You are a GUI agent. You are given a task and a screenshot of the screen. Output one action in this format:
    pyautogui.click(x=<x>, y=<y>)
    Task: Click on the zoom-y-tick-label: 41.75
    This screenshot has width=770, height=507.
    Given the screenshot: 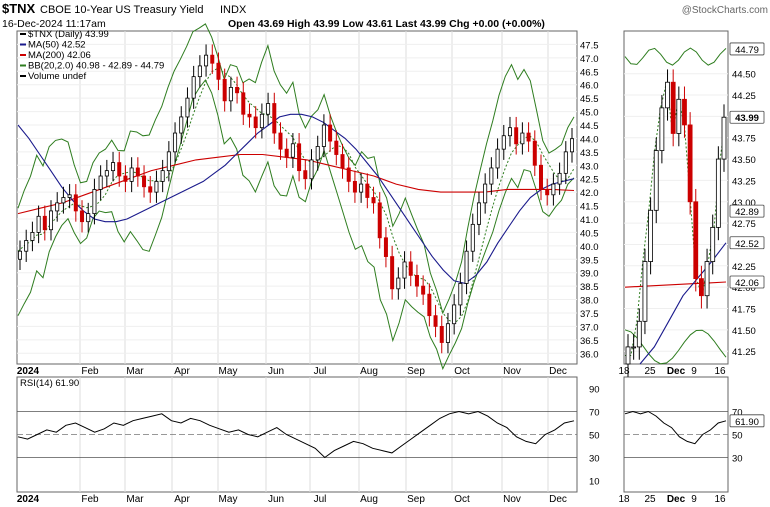 What is the action you would take?
    pyautogui.click(x=744, y=310)
    